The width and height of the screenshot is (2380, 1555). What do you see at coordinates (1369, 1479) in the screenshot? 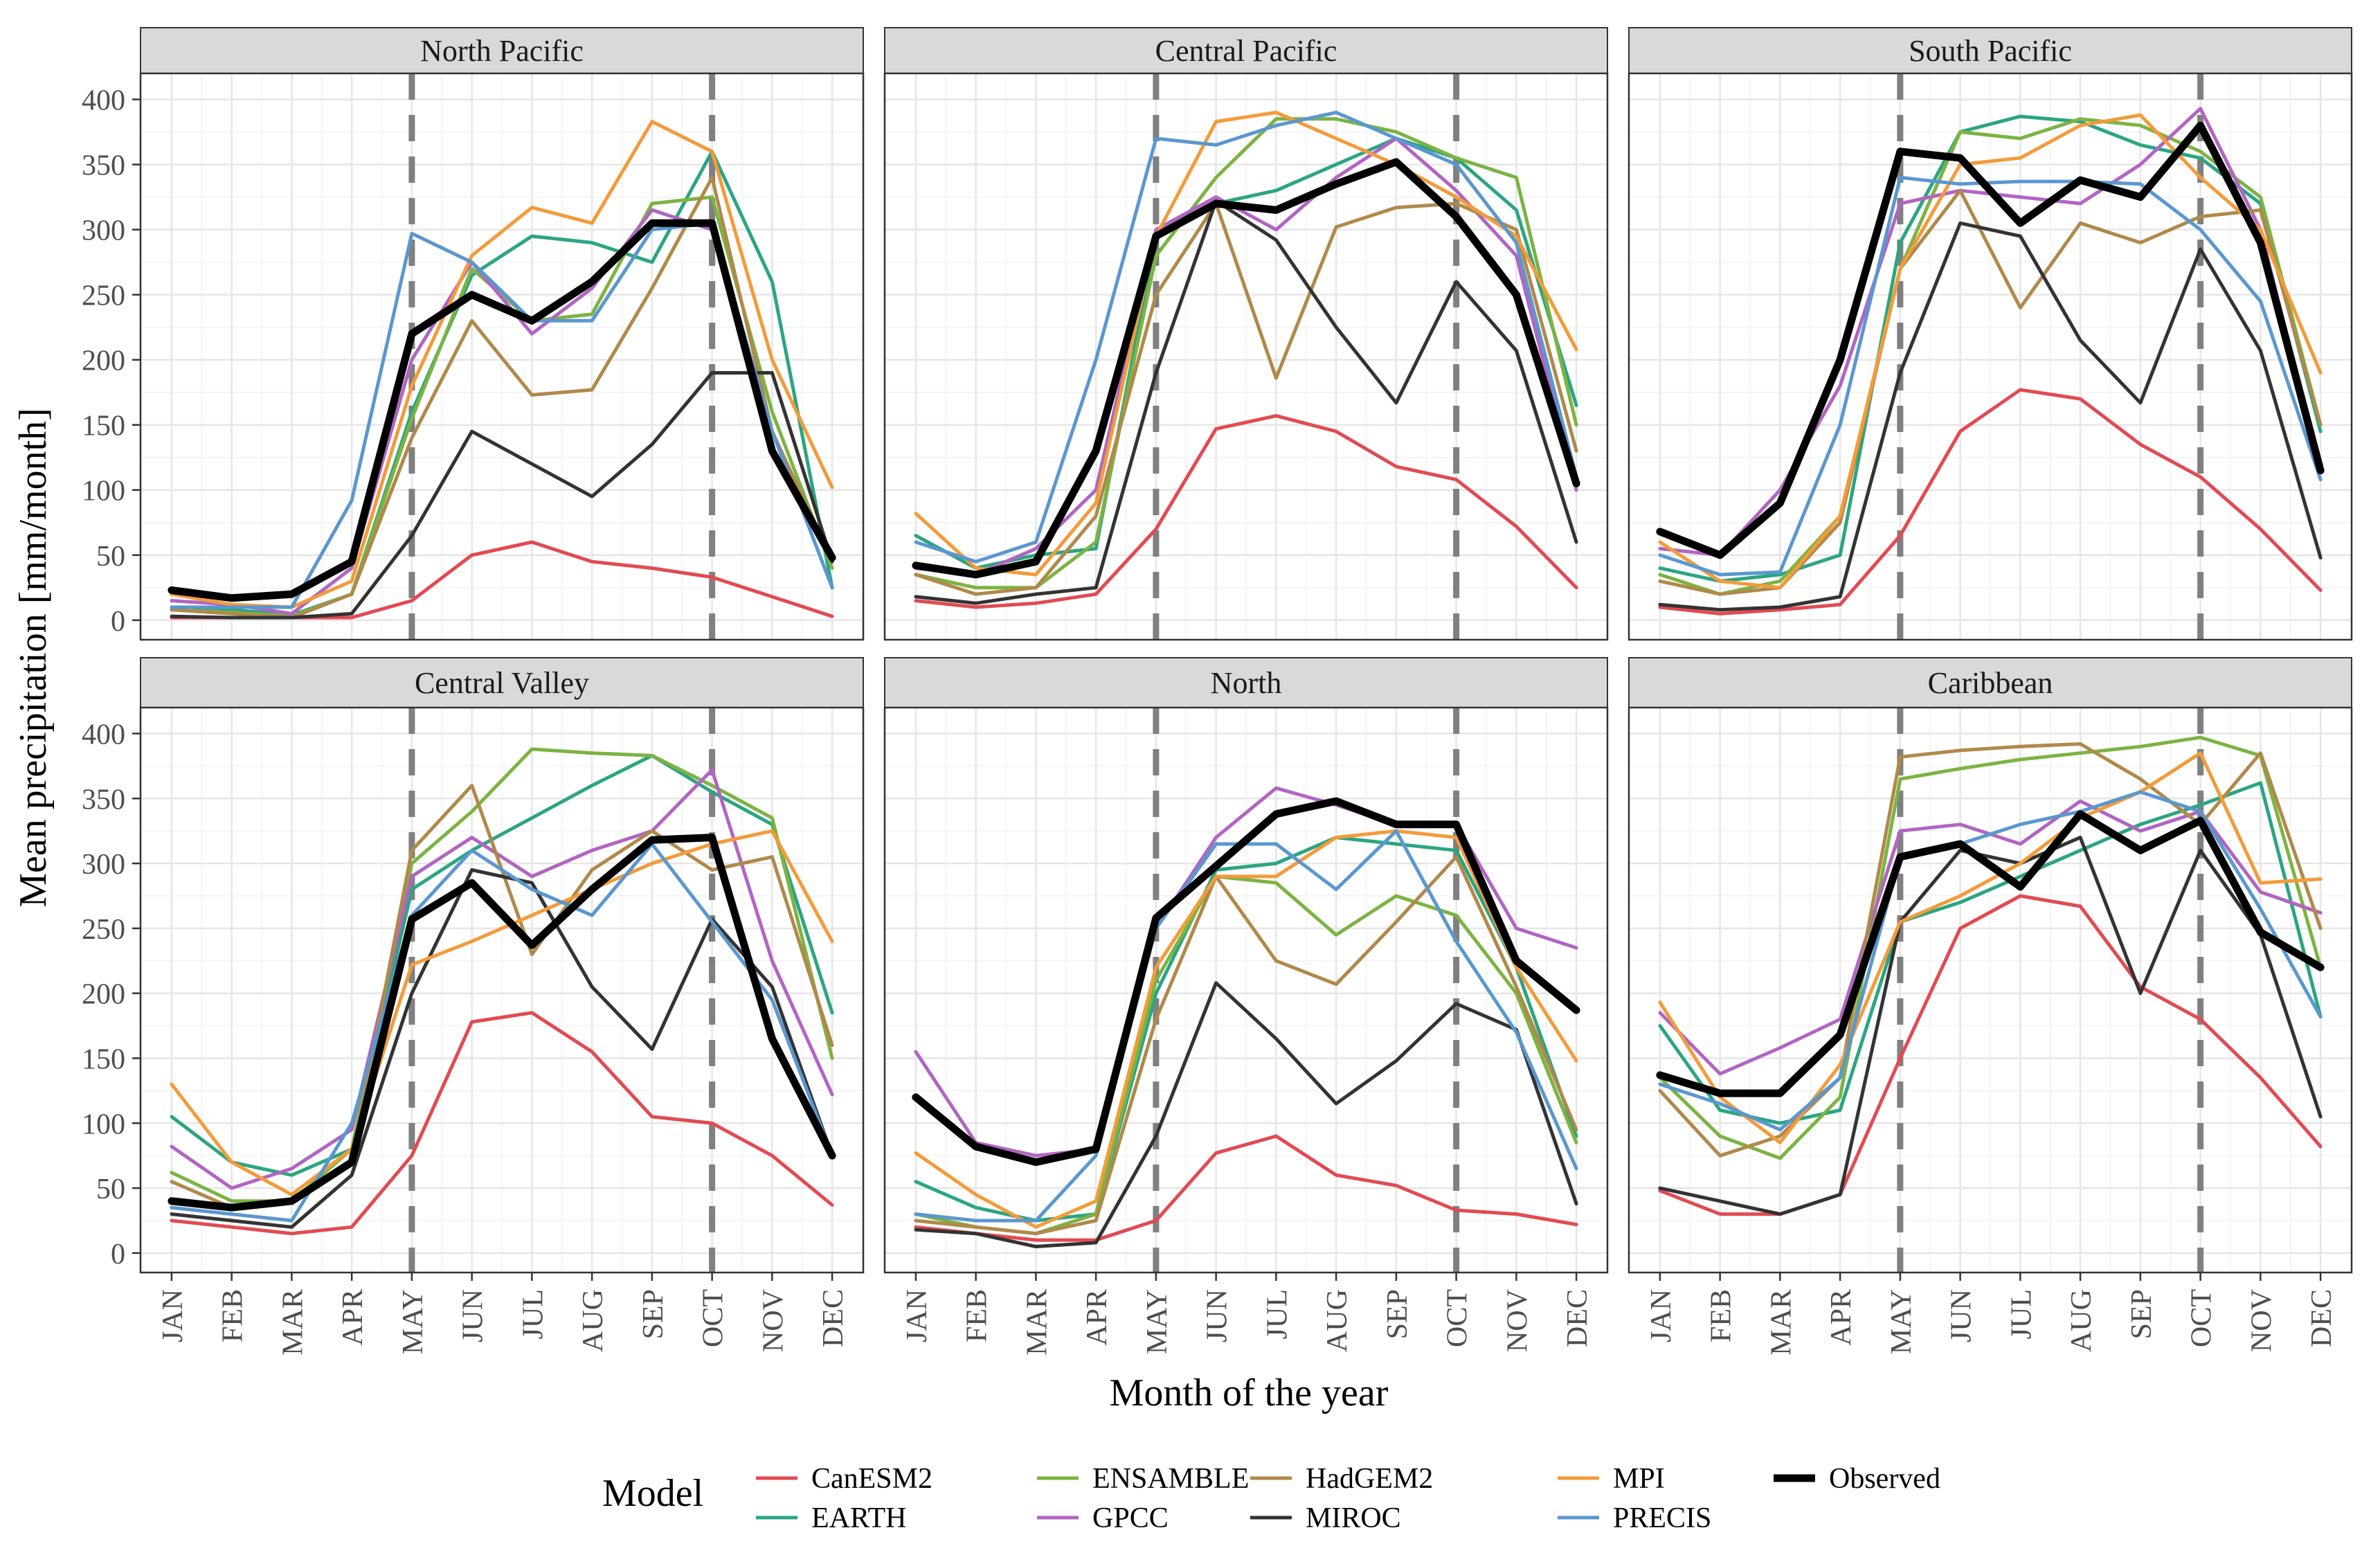
I see `legend-label: HadGEM2` at bounding box center [1369, 1479].